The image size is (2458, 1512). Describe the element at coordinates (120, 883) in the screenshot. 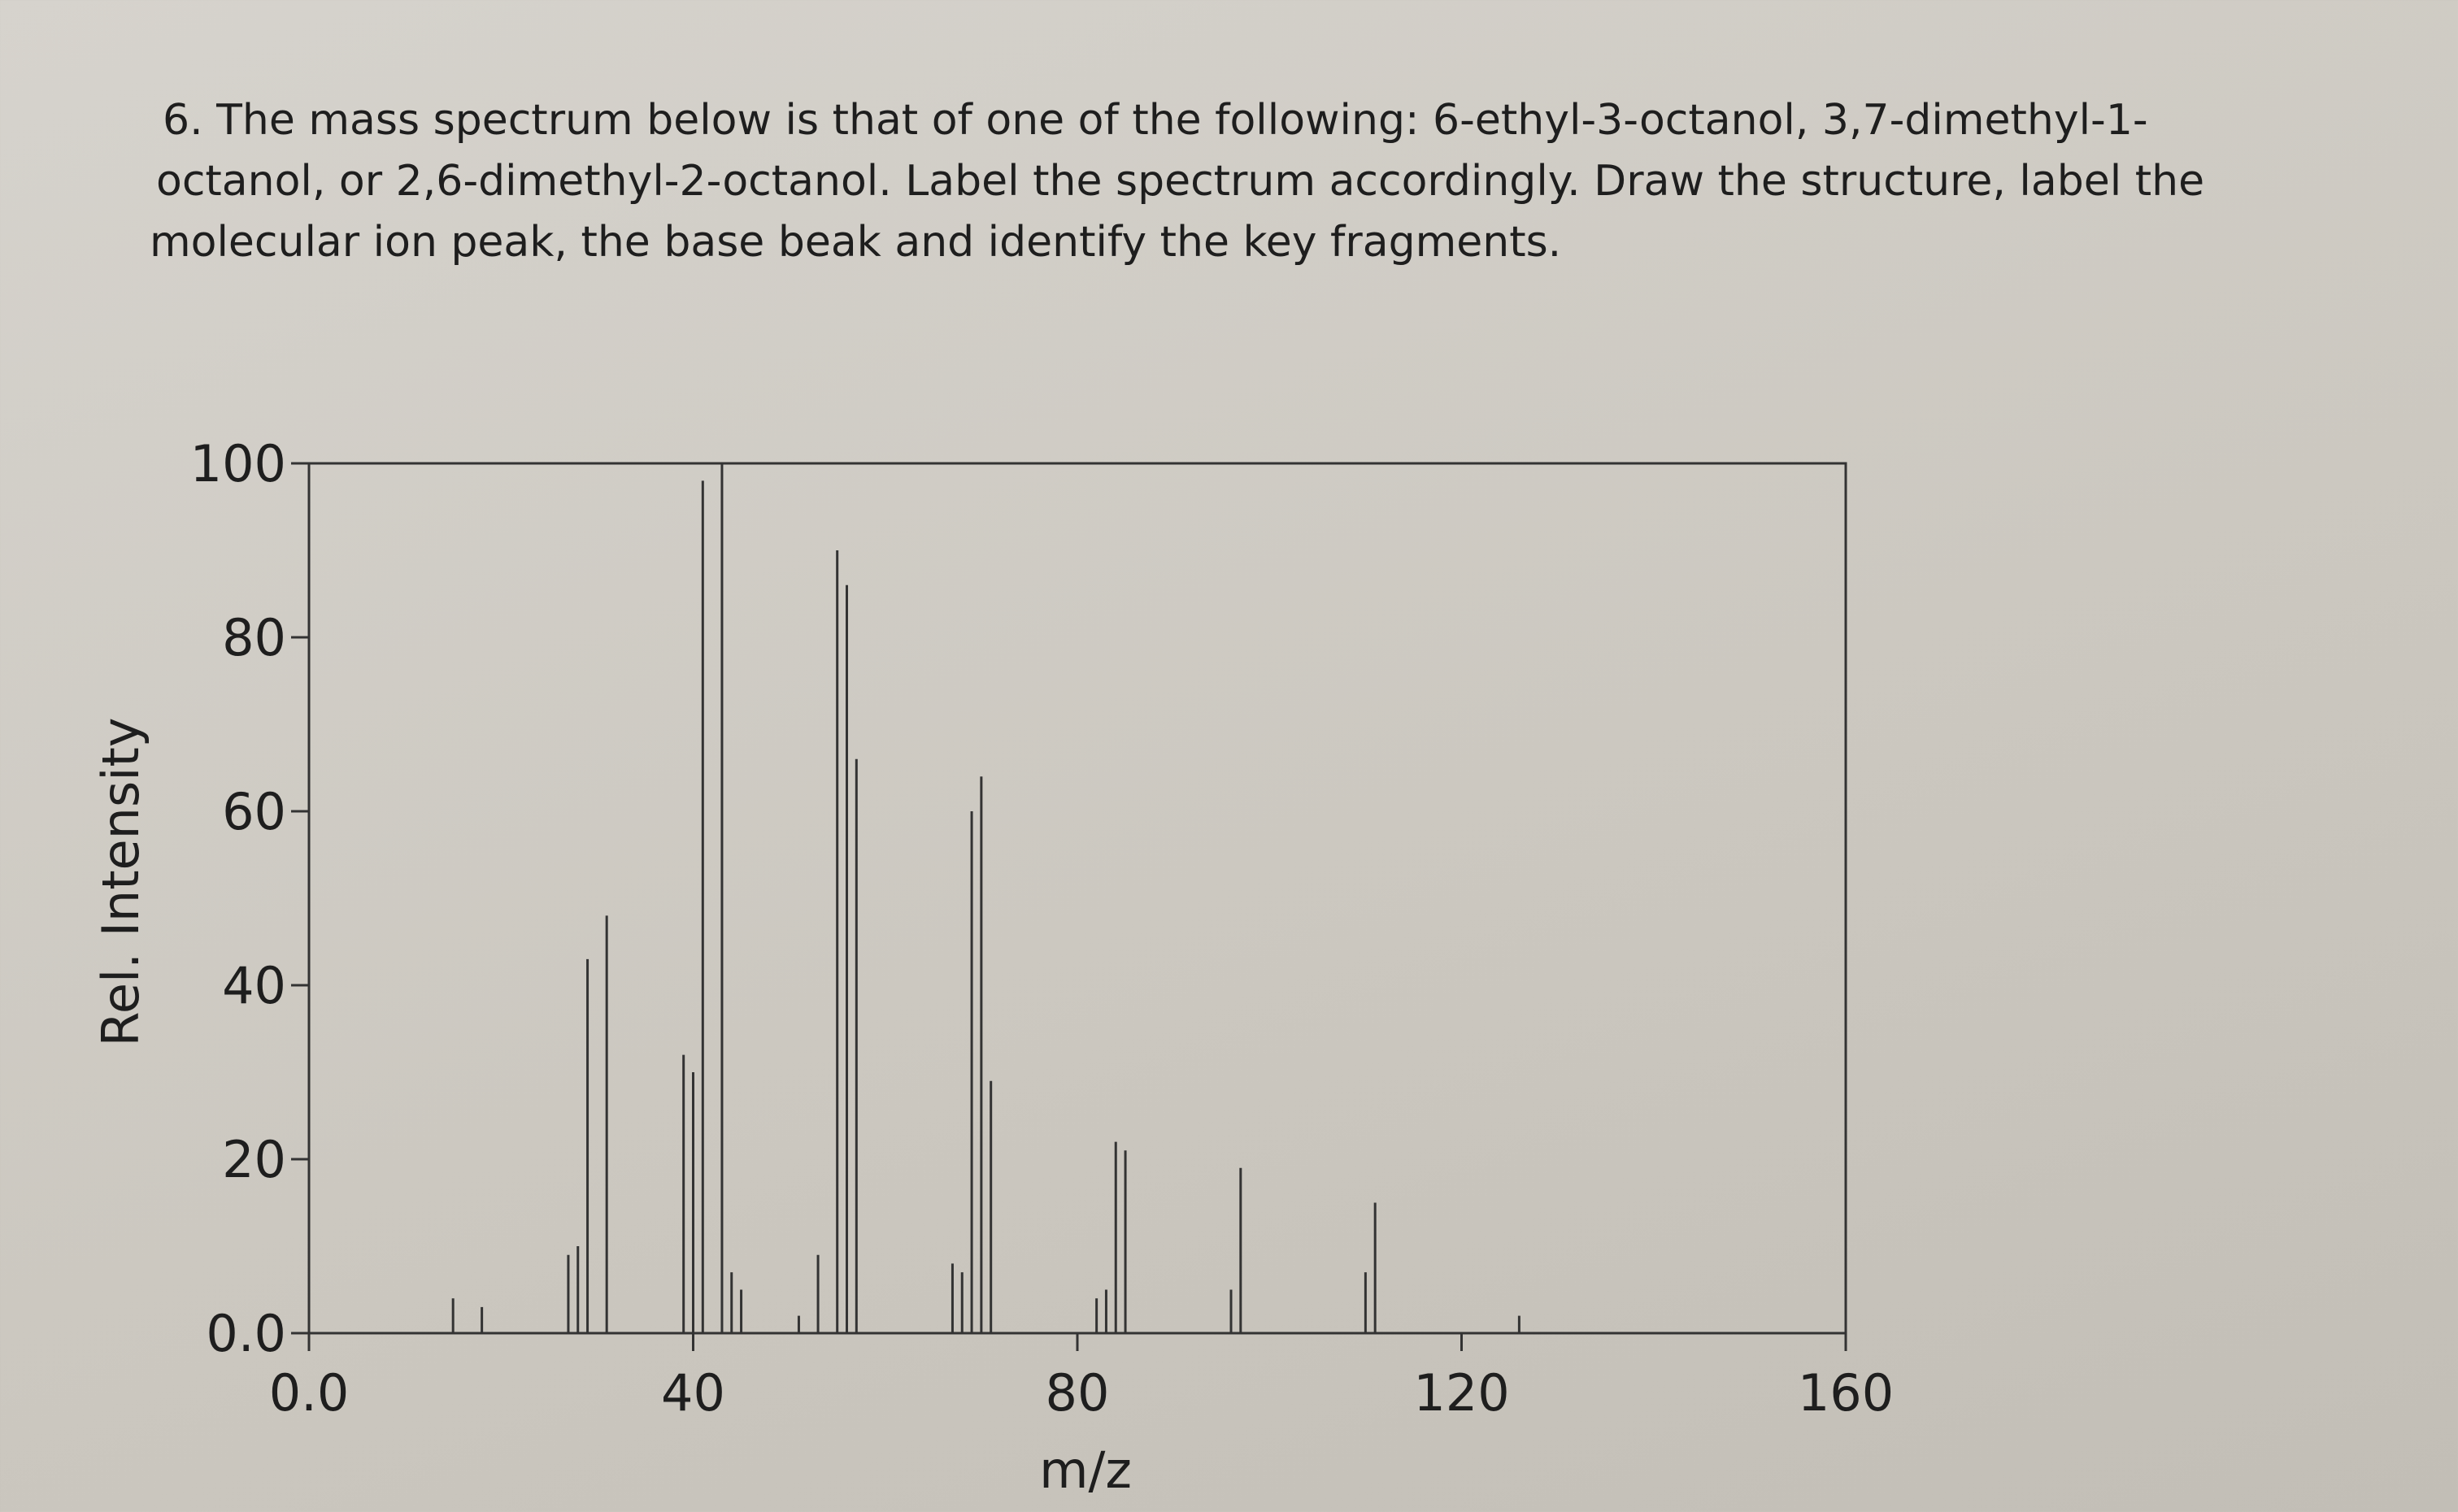

I see `y-axis-title: Rel. Intensity` at that location.